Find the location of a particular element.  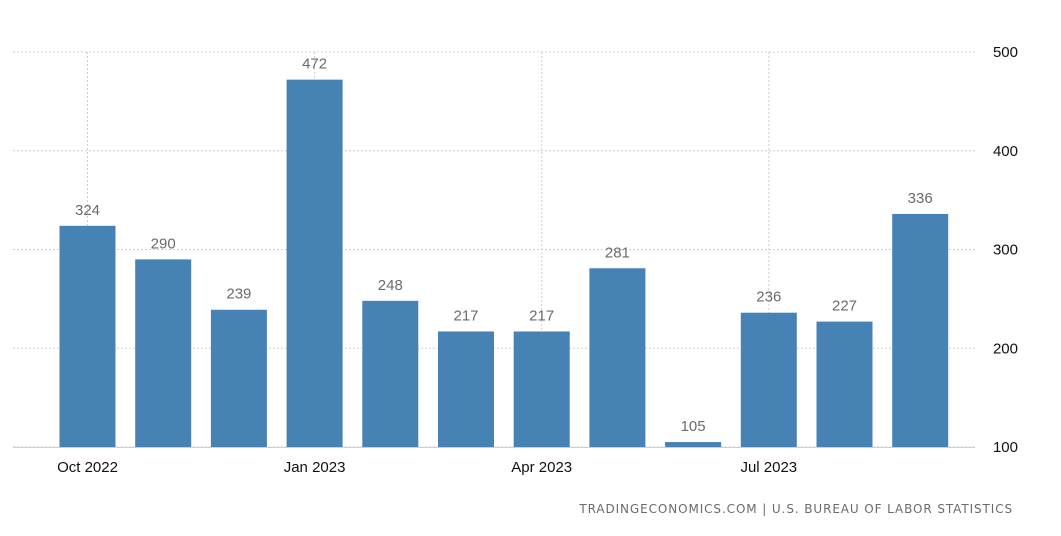

bar-value-label: 281 is located at coordinates (617, 252).